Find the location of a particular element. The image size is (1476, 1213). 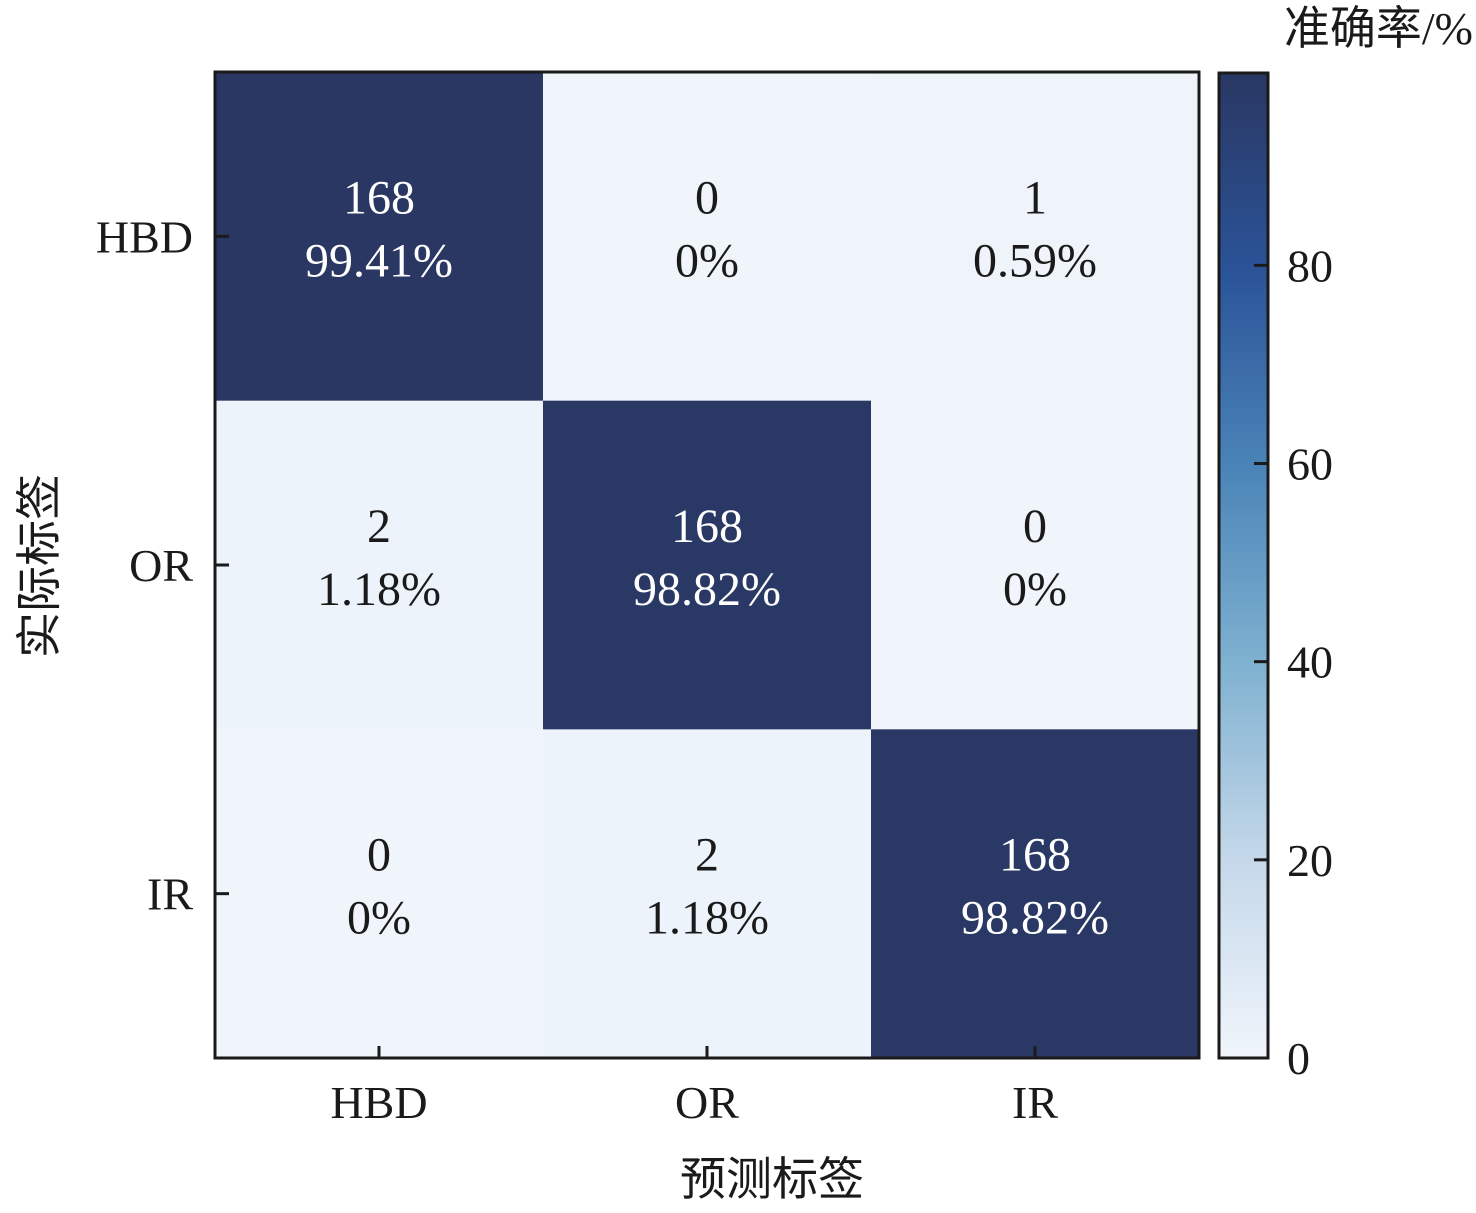

cell-percent: 99.41% is located at coordinates (379, 260).